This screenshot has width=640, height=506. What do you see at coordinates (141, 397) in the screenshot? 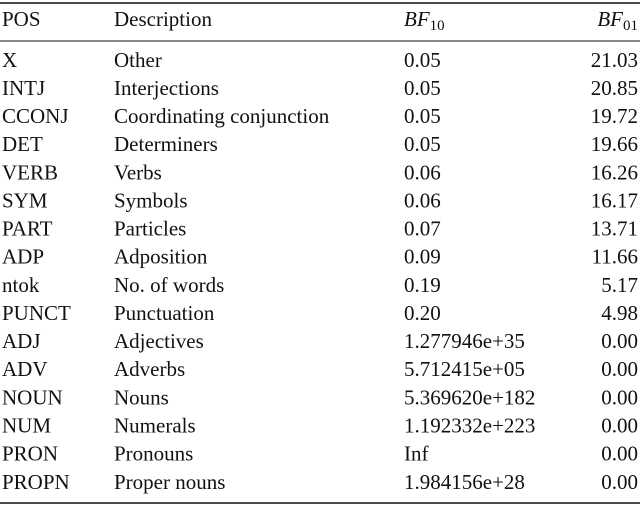
I see `cell: Nouns` at bounding box center [141, 397].